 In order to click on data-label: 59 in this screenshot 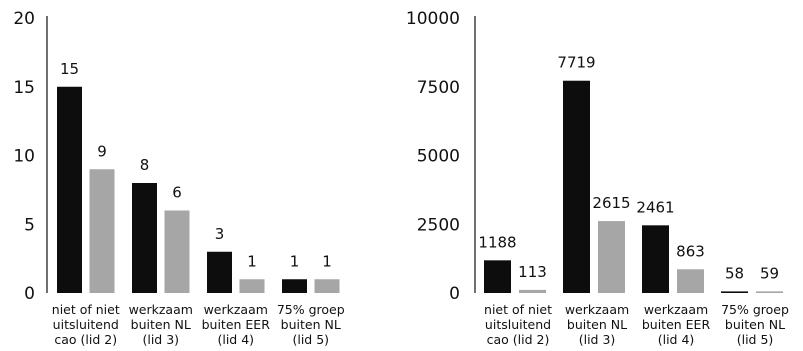, I will do `click(769, 273)`.